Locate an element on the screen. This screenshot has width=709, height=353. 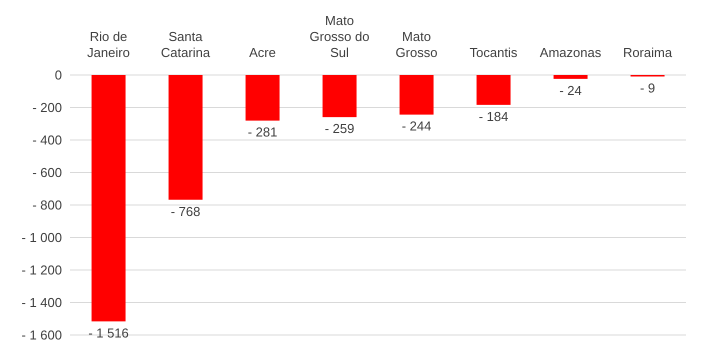
y-tick-label: - 1 000 is located at coordinates (42, 238).